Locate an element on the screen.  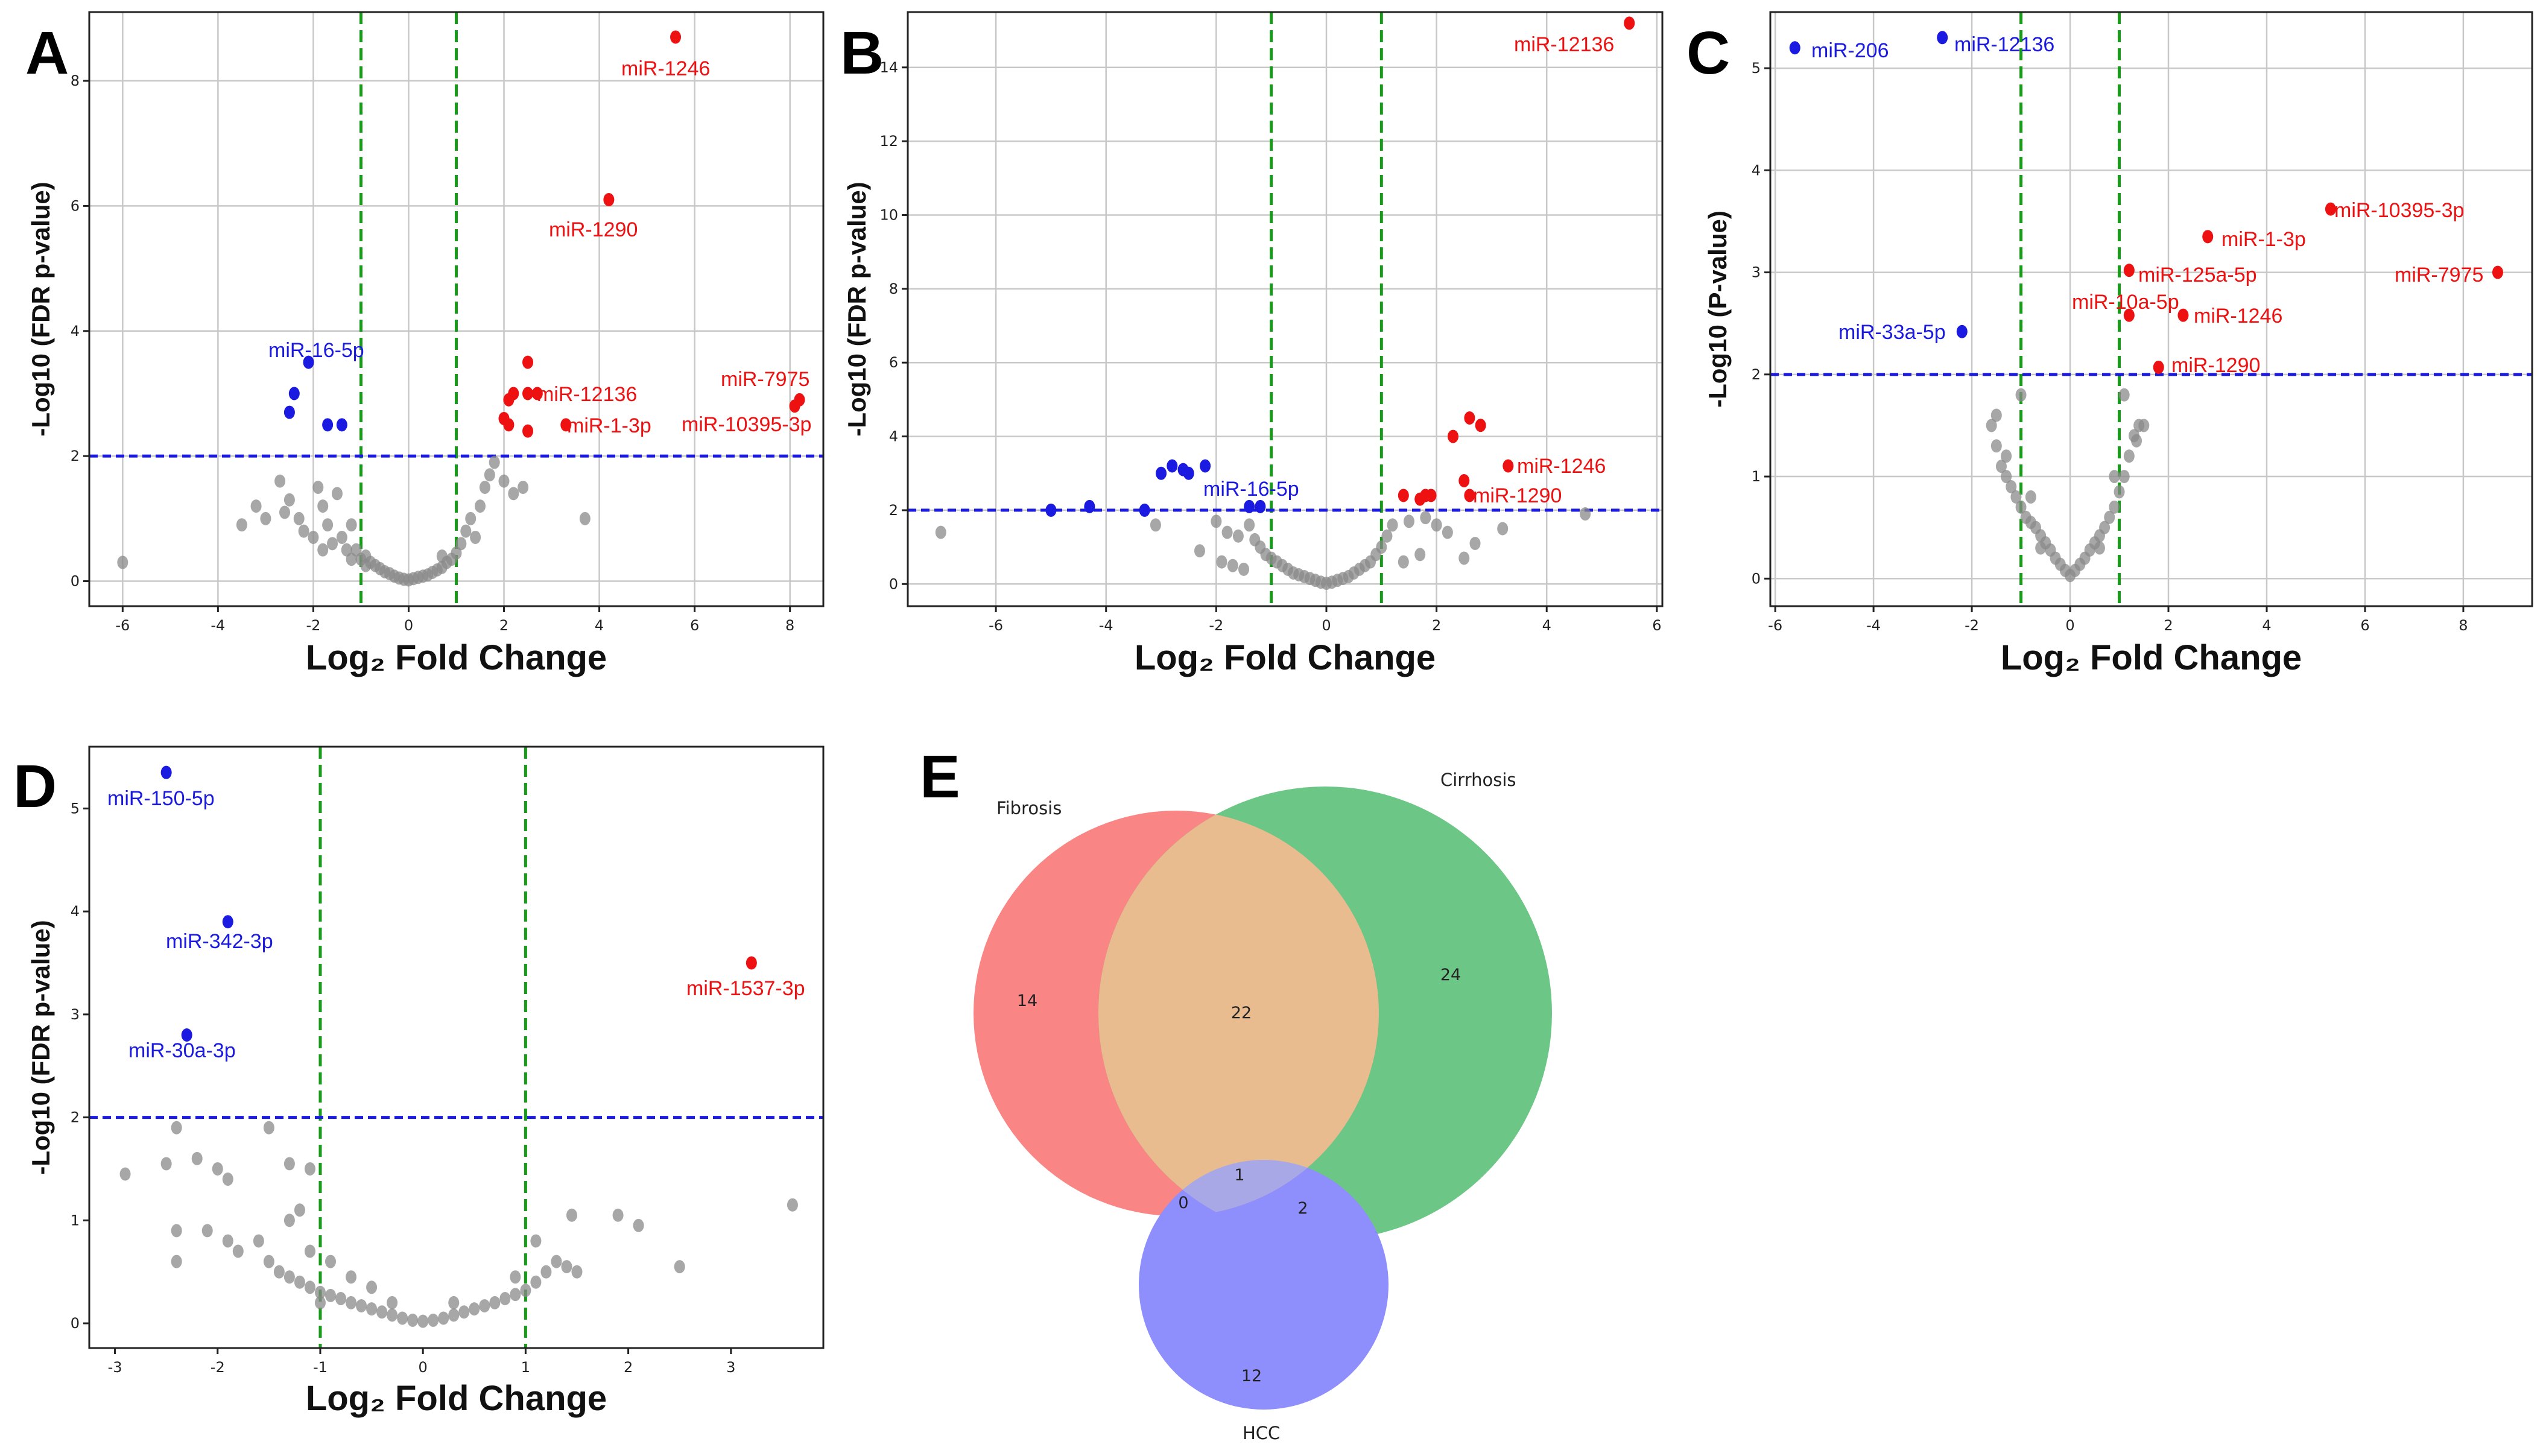
plot-frame-d is located at coordinates (456, 1047).